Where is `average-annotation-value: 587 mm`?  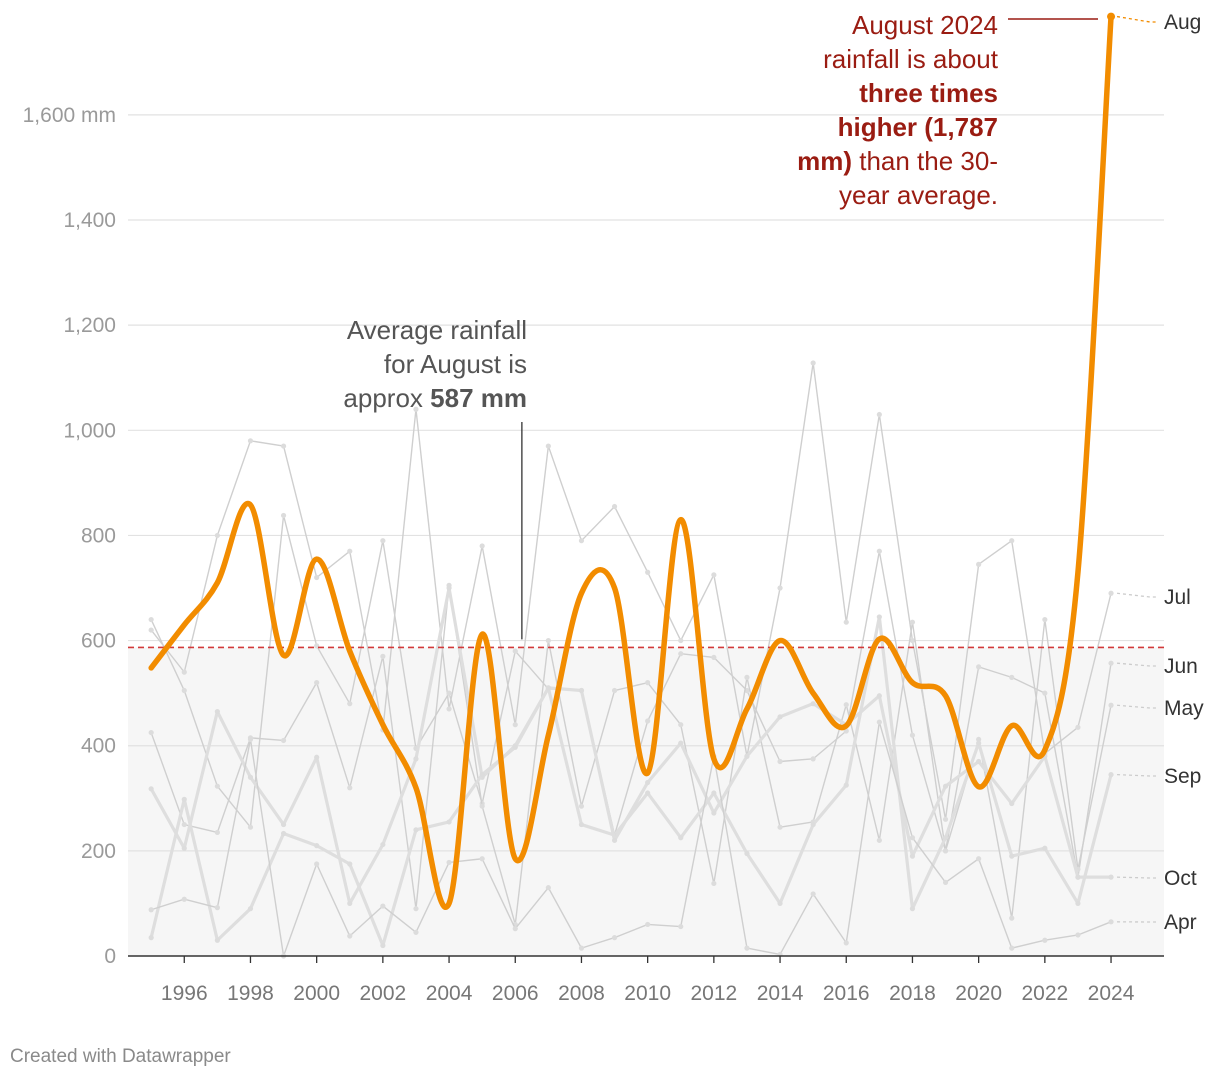
average-annotation-value: 587 mm is located at coordinates (478, 398).